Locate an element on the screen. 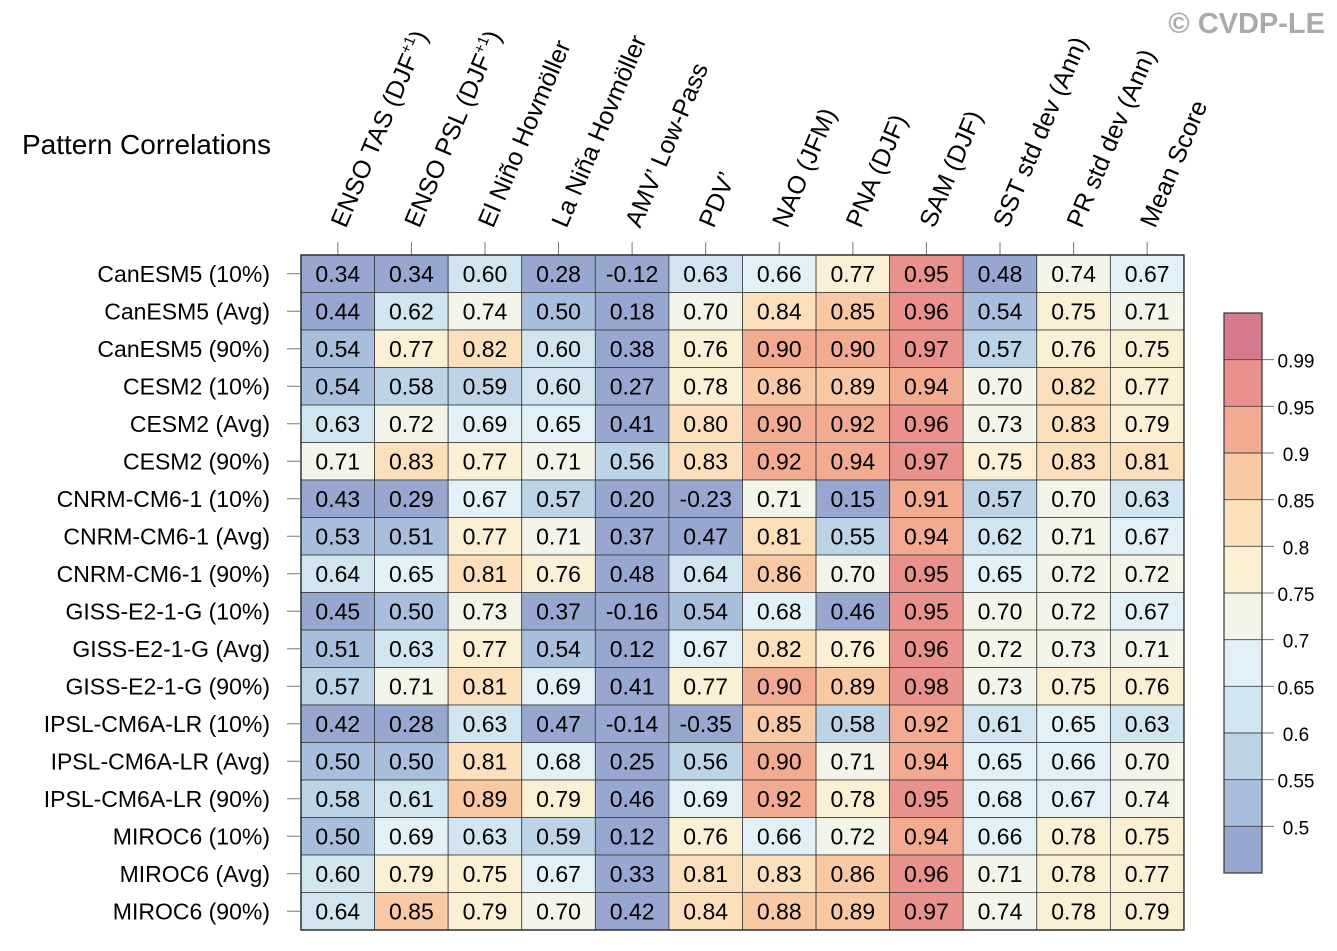 The image size is (1337, 951). cell-value-label: 0.86 is located at coordinates (779, 574).